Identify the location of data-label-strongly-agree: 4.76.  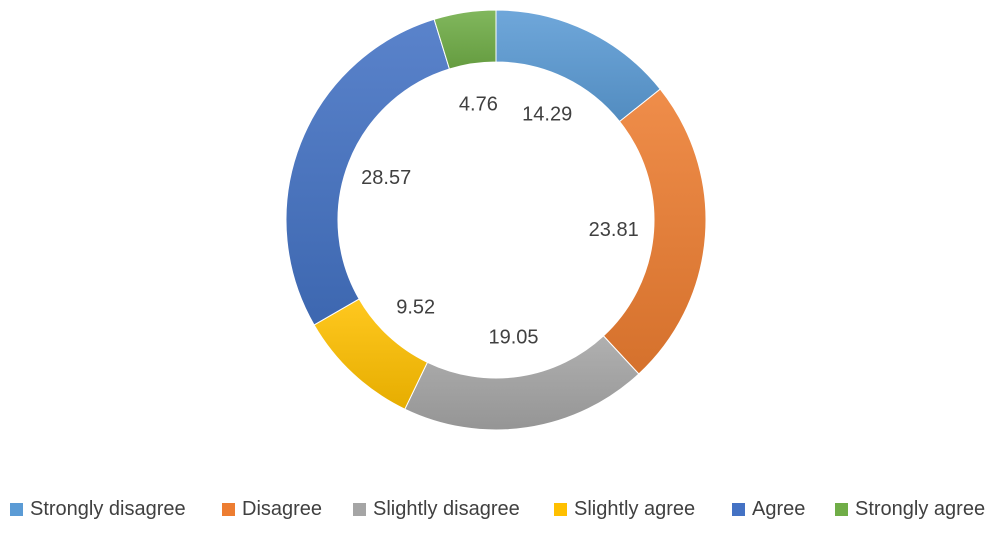
(478, 104).